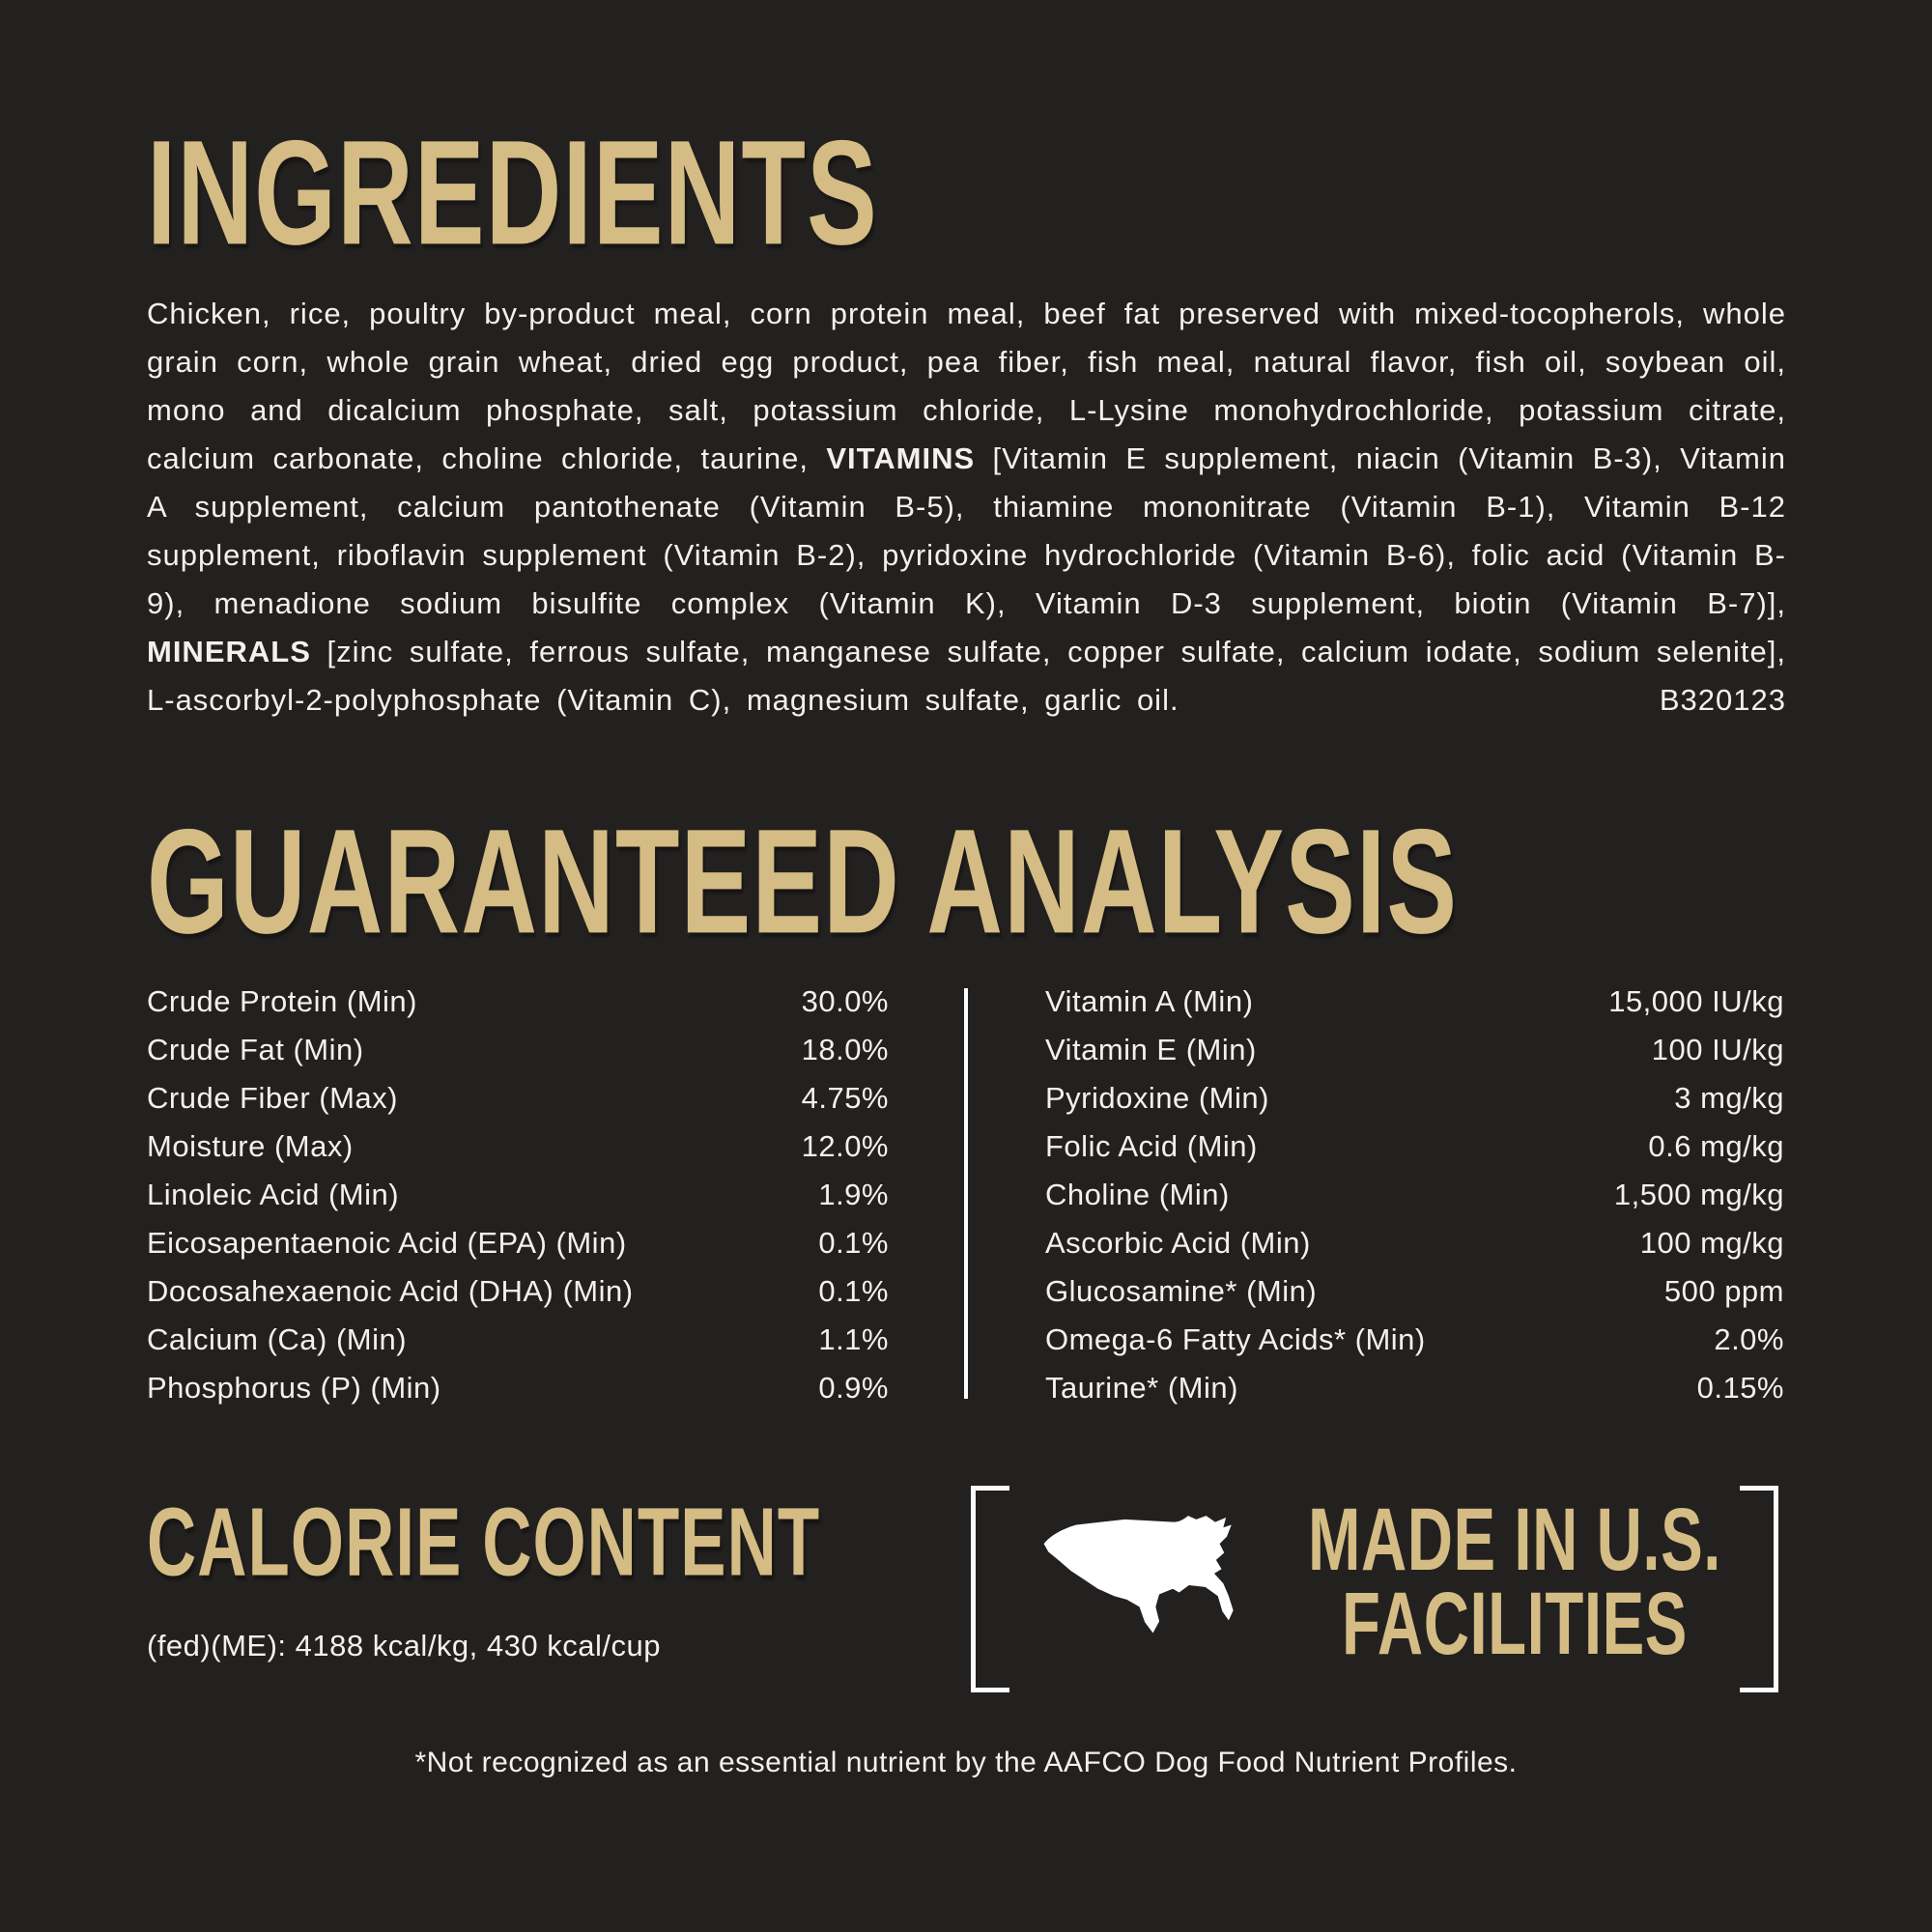 This screenshot has height=1932, width=1932. What do you see at coordinates (1740, 1388) in the screenshot?
I see `analysis-value: 0.15%` at bounding box center [1740, 1388].